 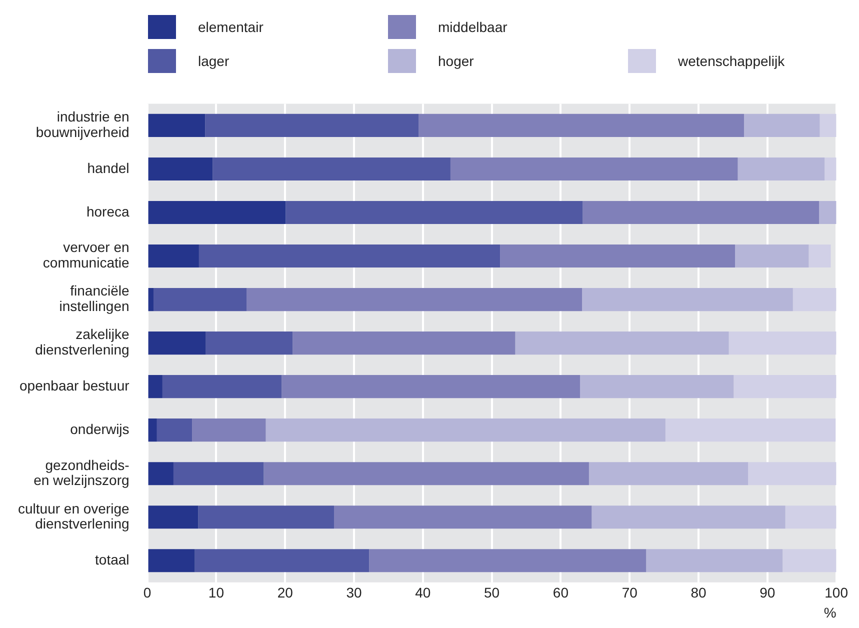 I want to click on legend-label: lager, so click(x=214, y=61).